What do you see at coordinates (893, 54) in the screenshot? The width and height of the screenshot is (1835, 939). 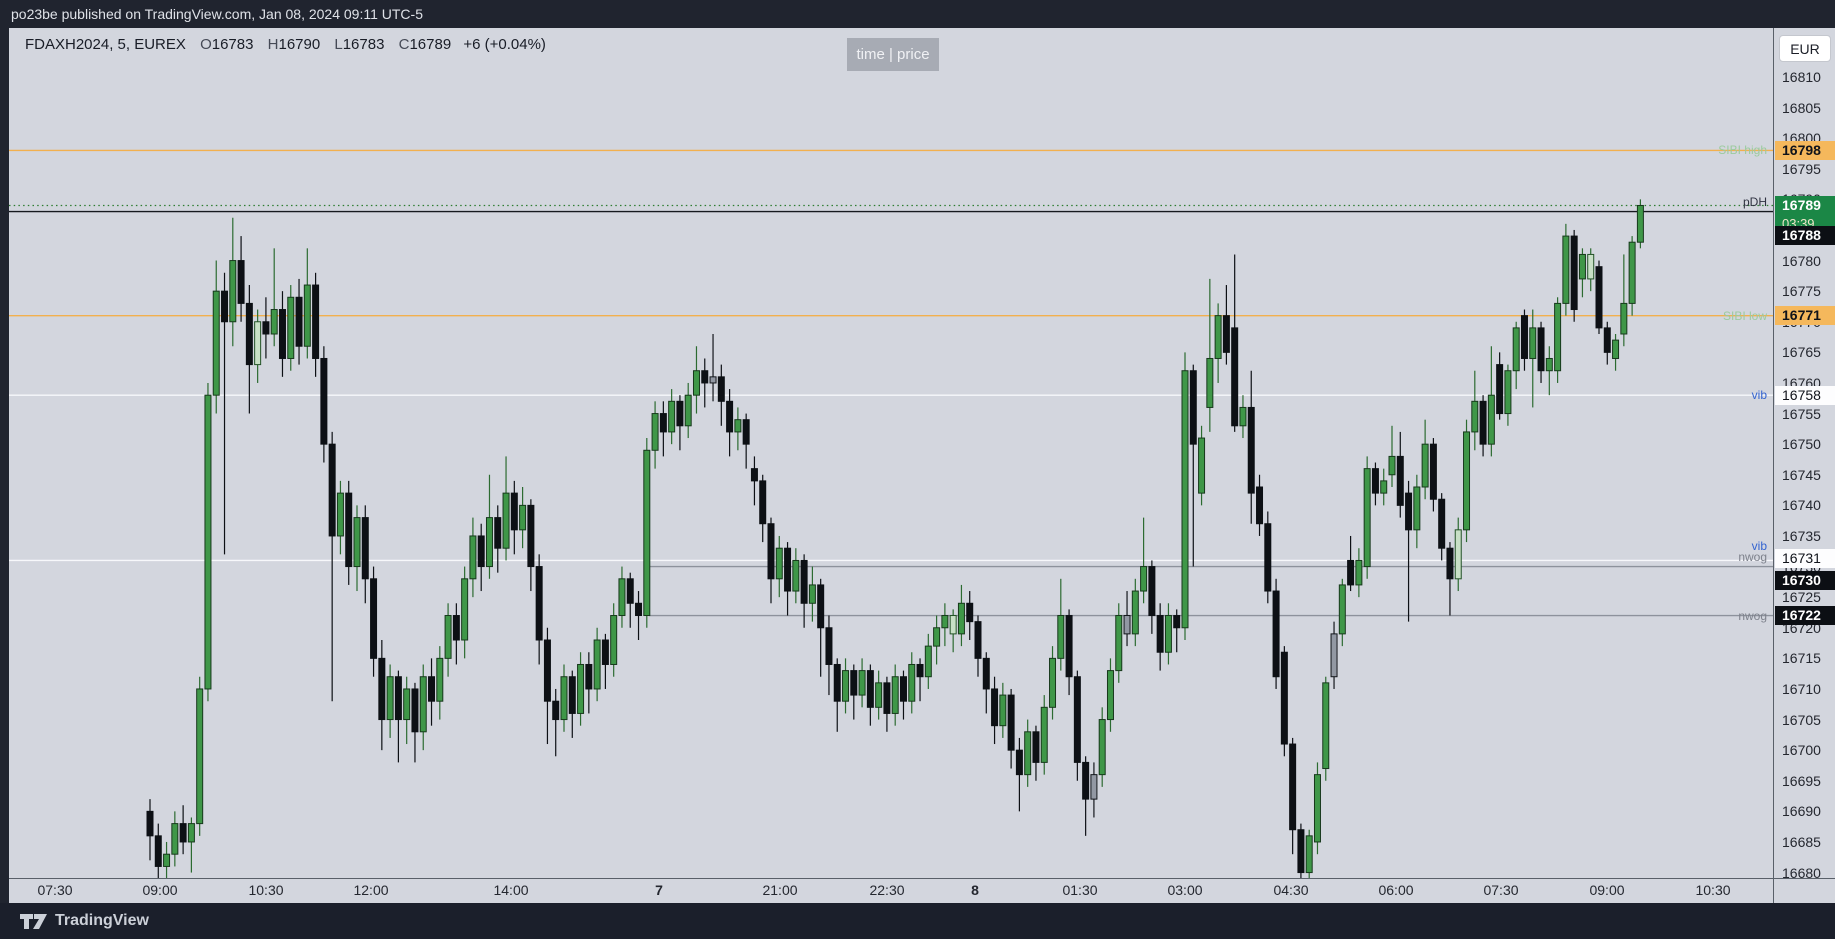 I see `time-price-label: time | price` at bounding box center [893, 54].